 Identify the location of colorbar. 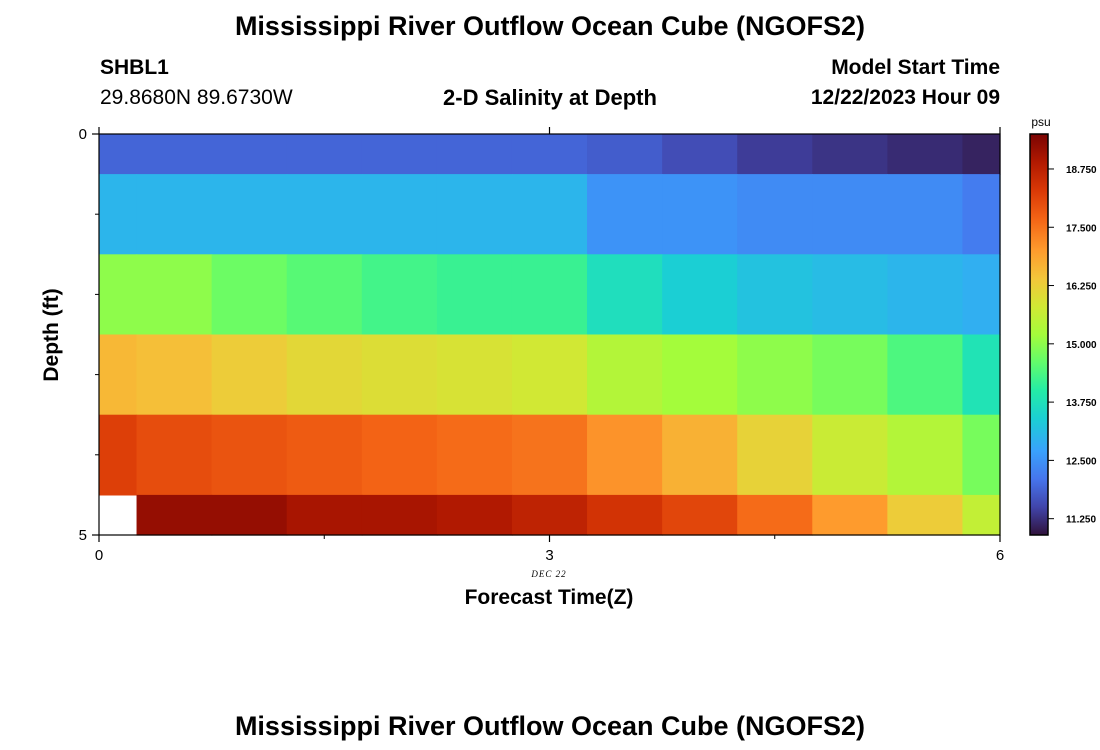
(1039, 334).